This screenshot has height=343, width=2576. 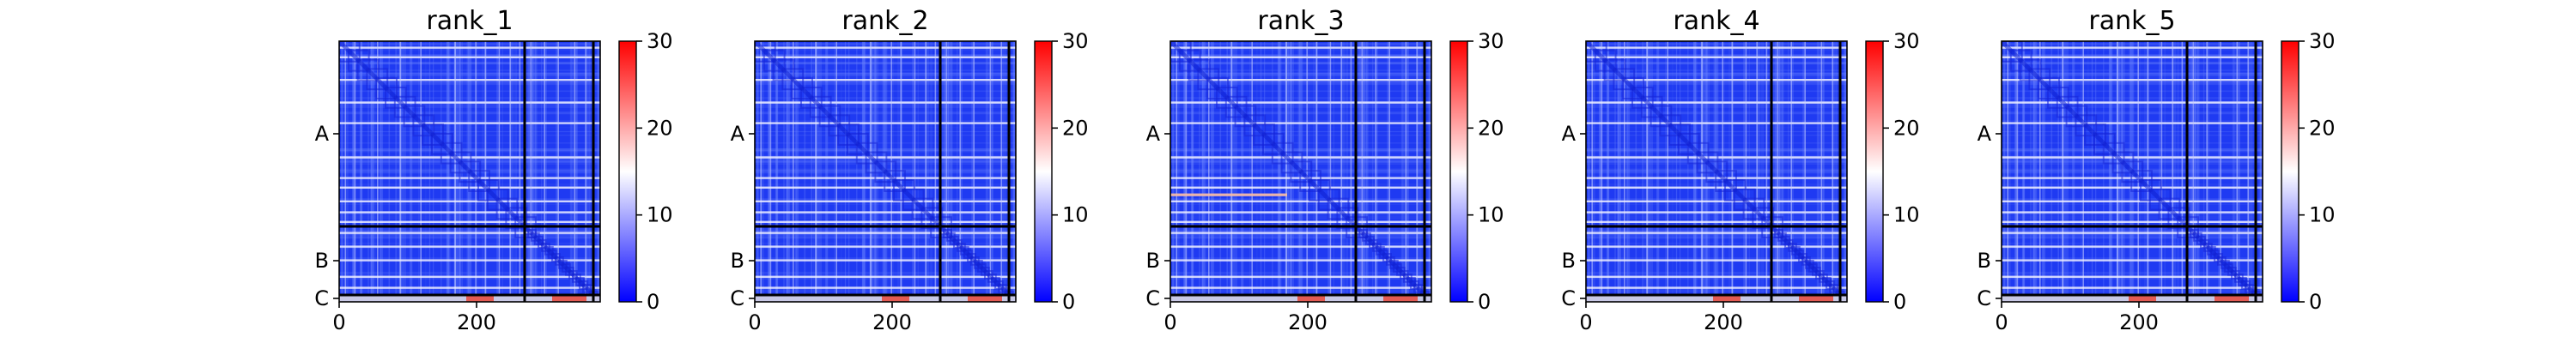 What do you see at coordinates (885, 21) in the screenshot?
I see `chart-title: rank_2` at bounding box center [885, 21].